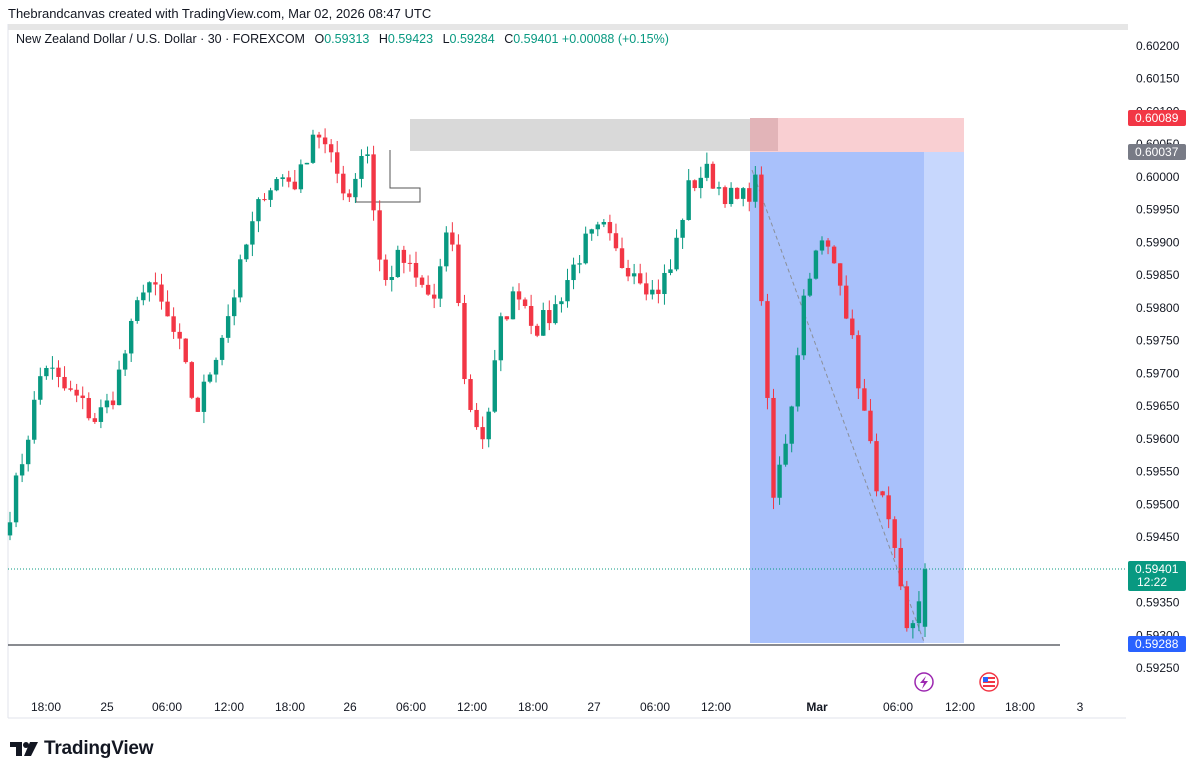 The width and height of the screenshot is (1200, 776). Describe the element at coordinates (1158, 341) in the screenshot. I see `y-tick-label: 0.59750` at that location.